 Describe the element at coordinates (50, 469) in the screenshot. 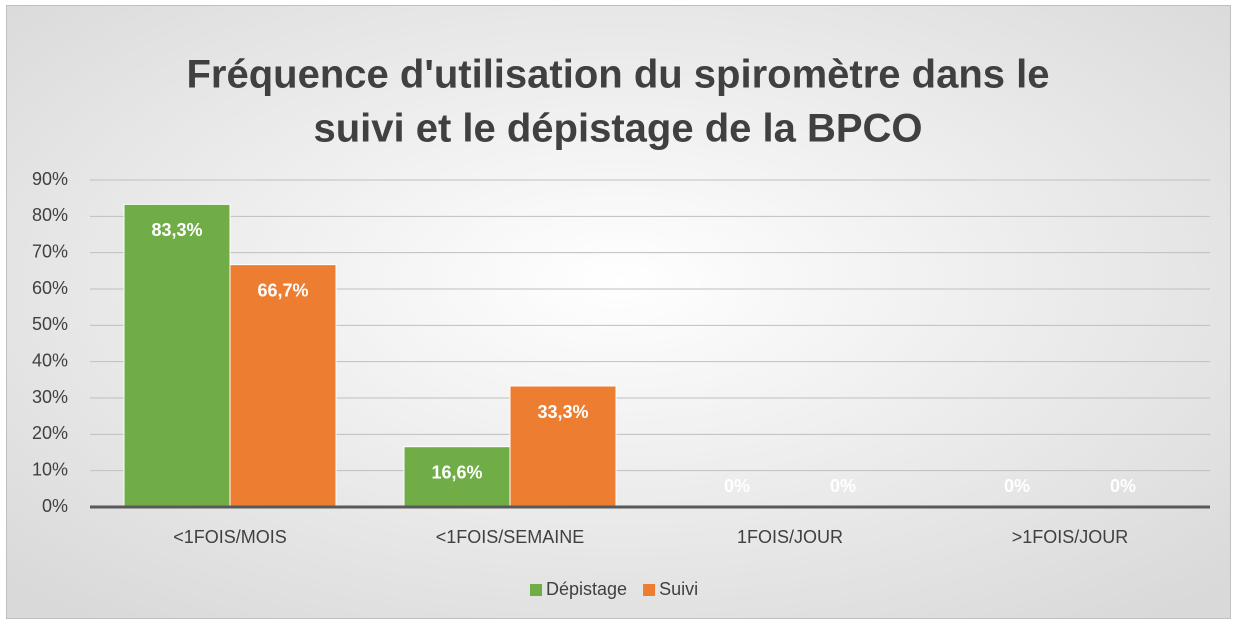

I see `y-tick-label: 10%` at that location.